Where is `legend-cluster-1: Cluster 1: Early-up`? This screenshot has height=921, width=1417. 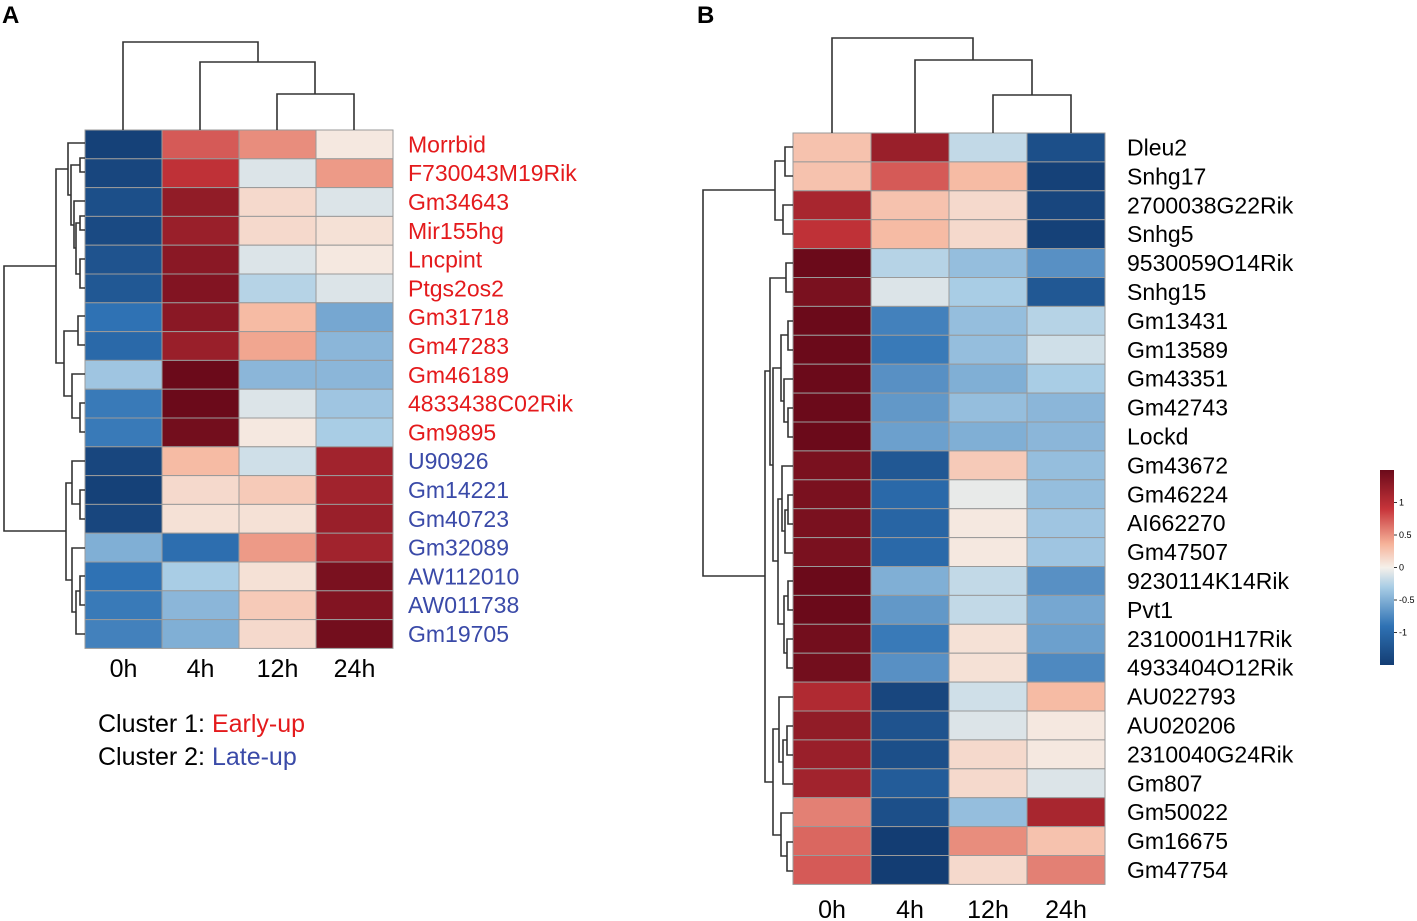
legend-cluster-1: Cluster 1: Early-up is located at coordinates (201, 724).